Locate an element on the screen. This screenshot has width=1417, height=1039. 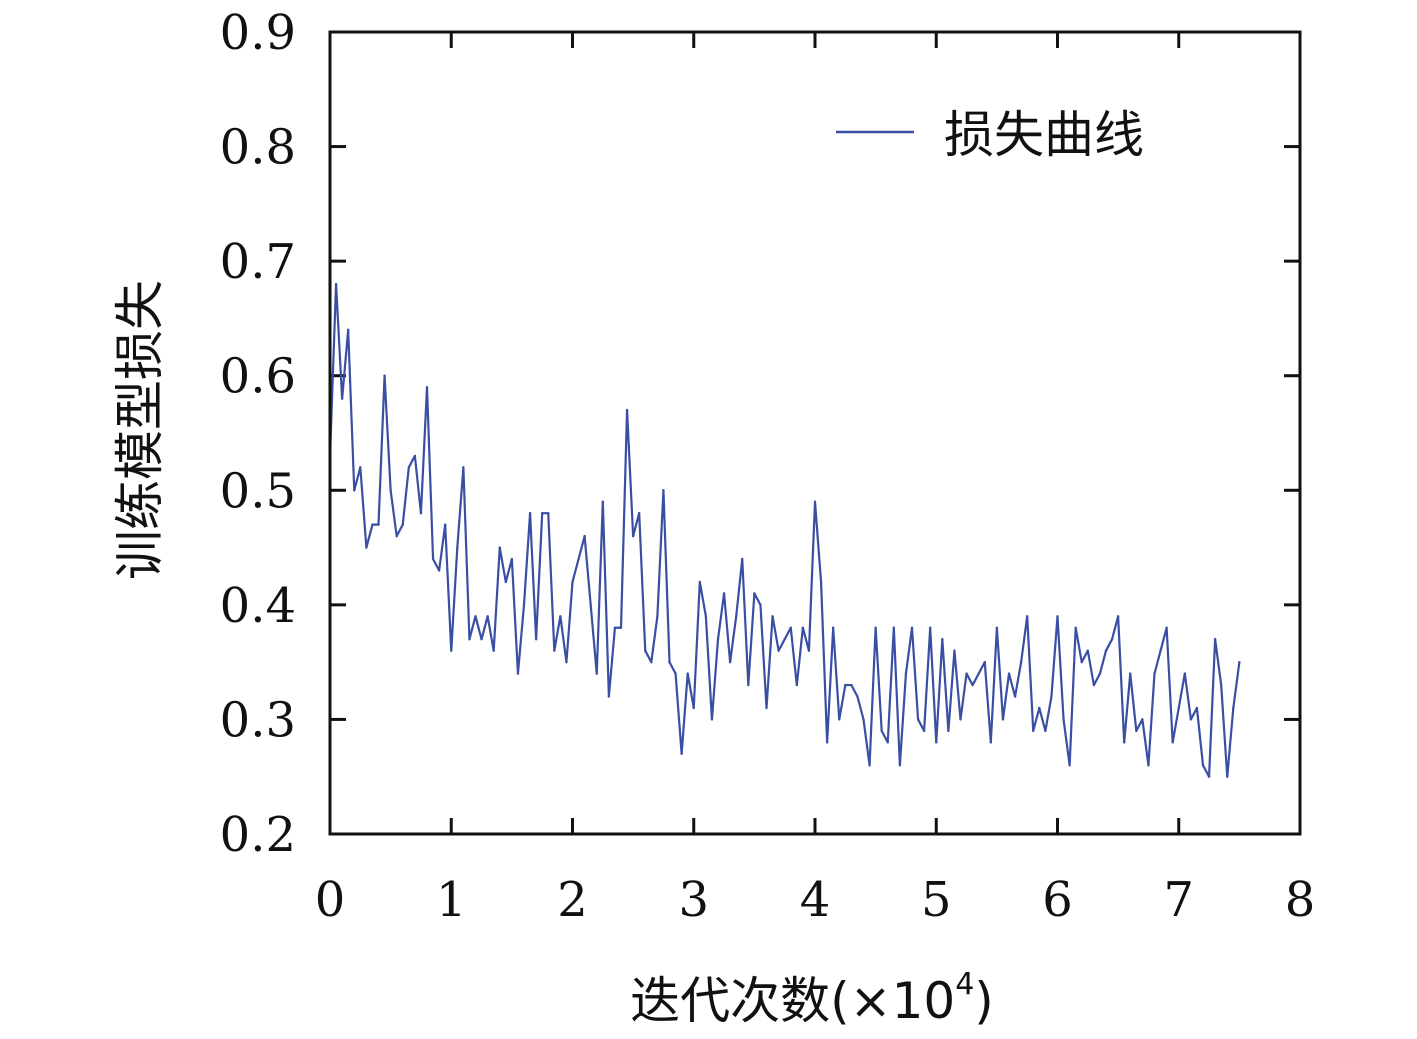
x-tick-label: 5 is located at coordinates (936, 900).